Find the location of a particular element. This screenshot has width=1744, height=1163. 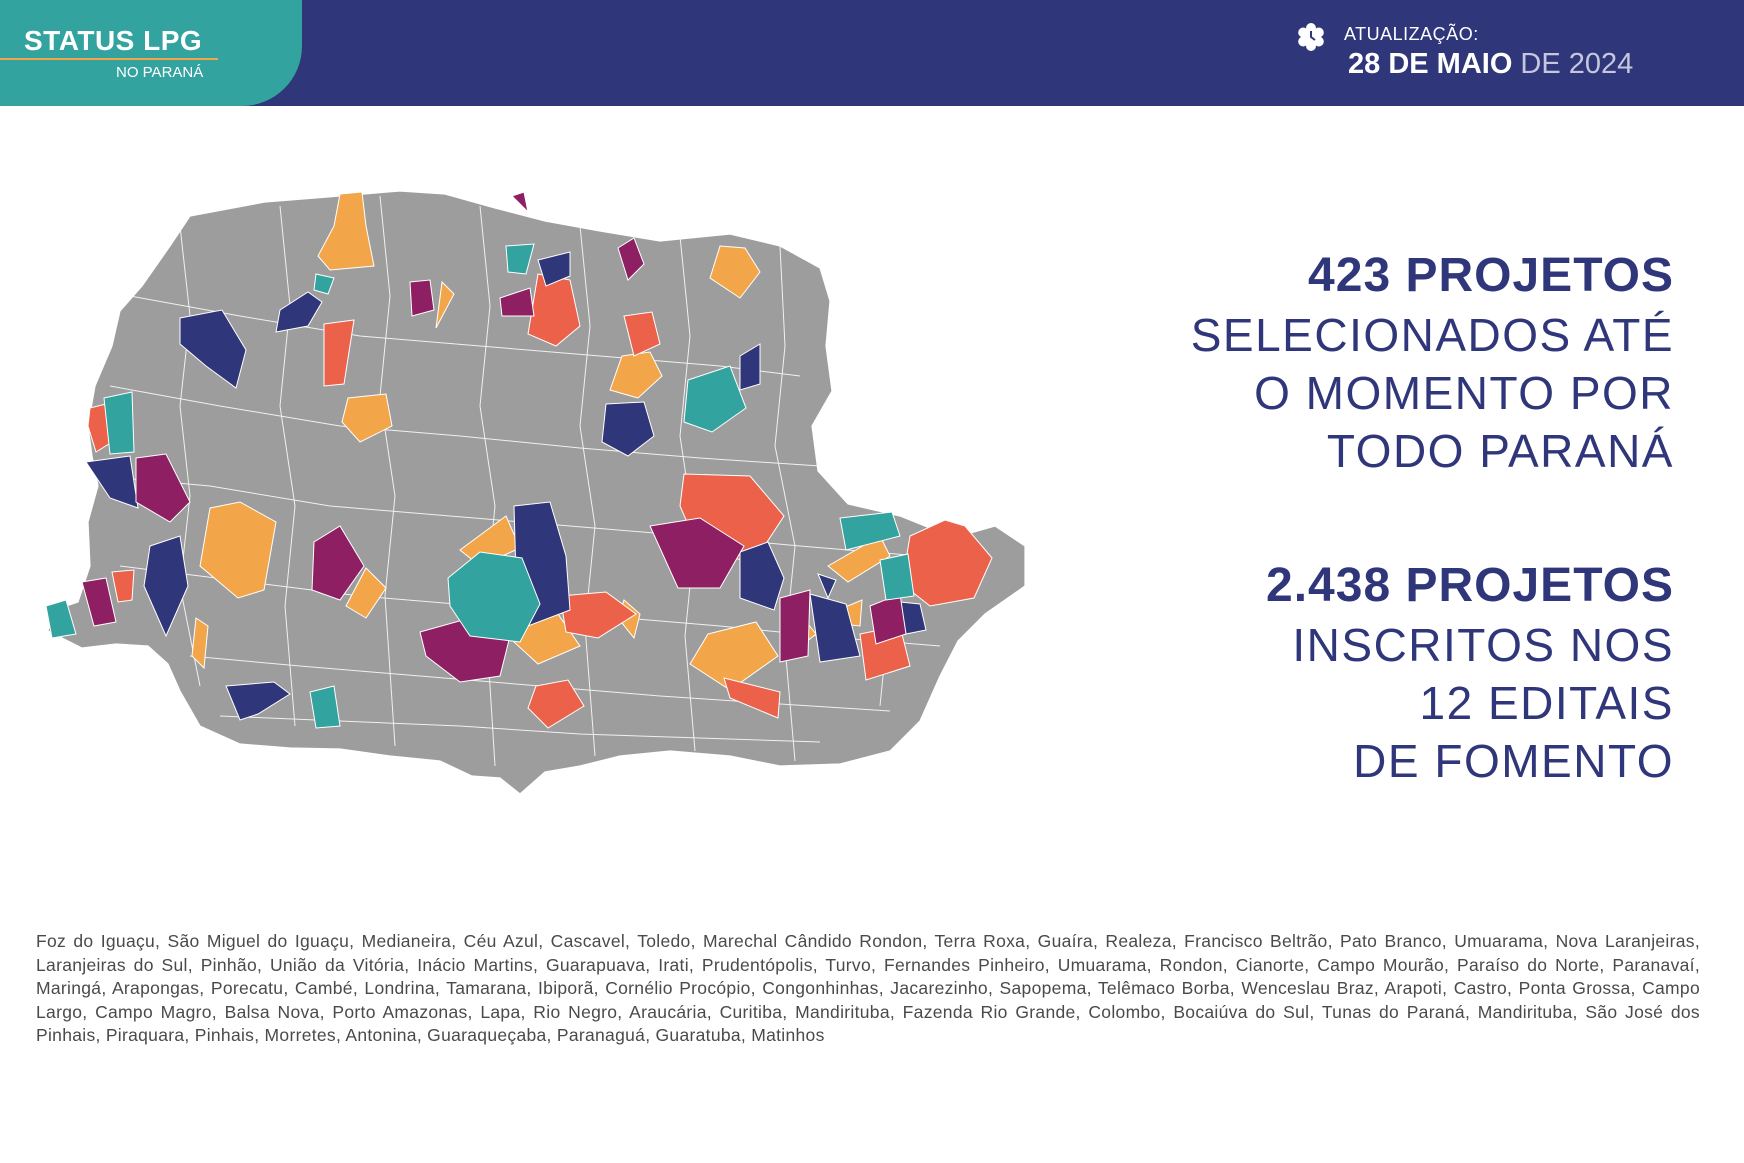

stat-selected-line: O MOMENTO POR is located at coordinates (1464, 393).